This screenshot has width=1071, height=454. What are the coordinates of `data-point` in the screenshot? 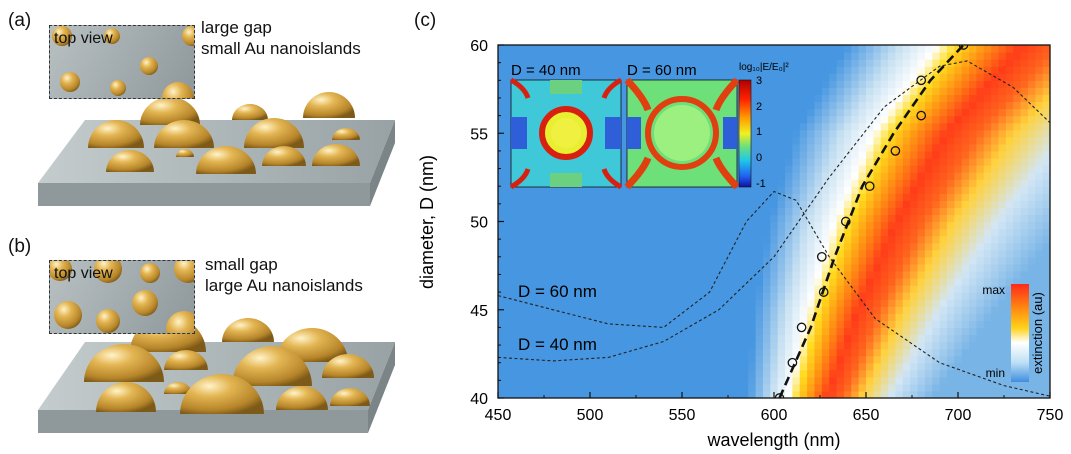 It's located at (845, 221).